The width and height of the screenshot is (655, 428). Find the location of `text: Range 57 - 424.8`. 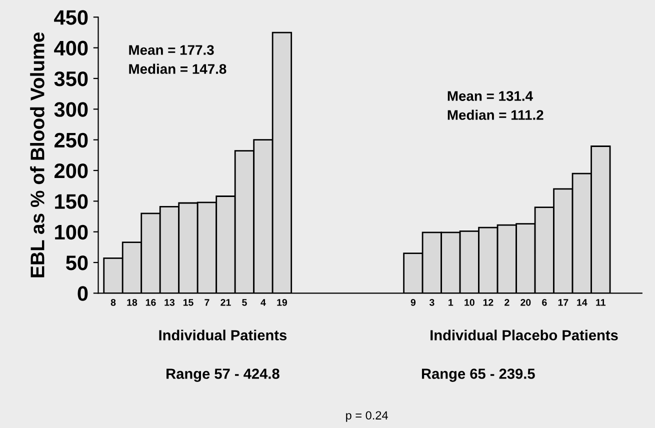

text: Range 57 - 424.8 is located at coordinates (223, 375).